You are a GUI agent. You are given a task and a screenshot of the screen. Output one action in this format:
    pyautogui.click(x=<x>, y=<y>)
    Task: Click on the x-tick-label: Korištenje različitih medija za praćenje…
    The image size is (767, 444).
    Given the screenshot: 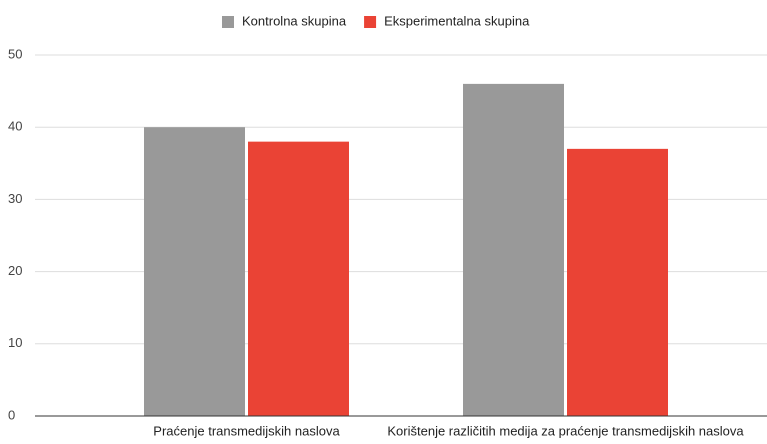 What is the action you would take?
    pyautogui.click(x=565, y=430)
    